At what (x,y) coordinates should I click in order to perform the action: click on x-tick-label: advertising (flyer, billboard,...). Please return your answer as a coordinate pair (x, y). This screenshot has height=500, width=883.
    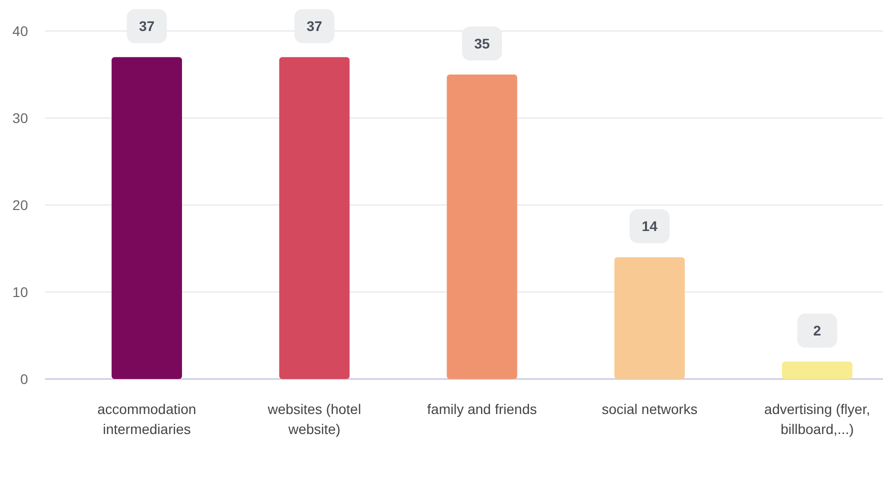
    Looking at the image, I should click on (817, 419).